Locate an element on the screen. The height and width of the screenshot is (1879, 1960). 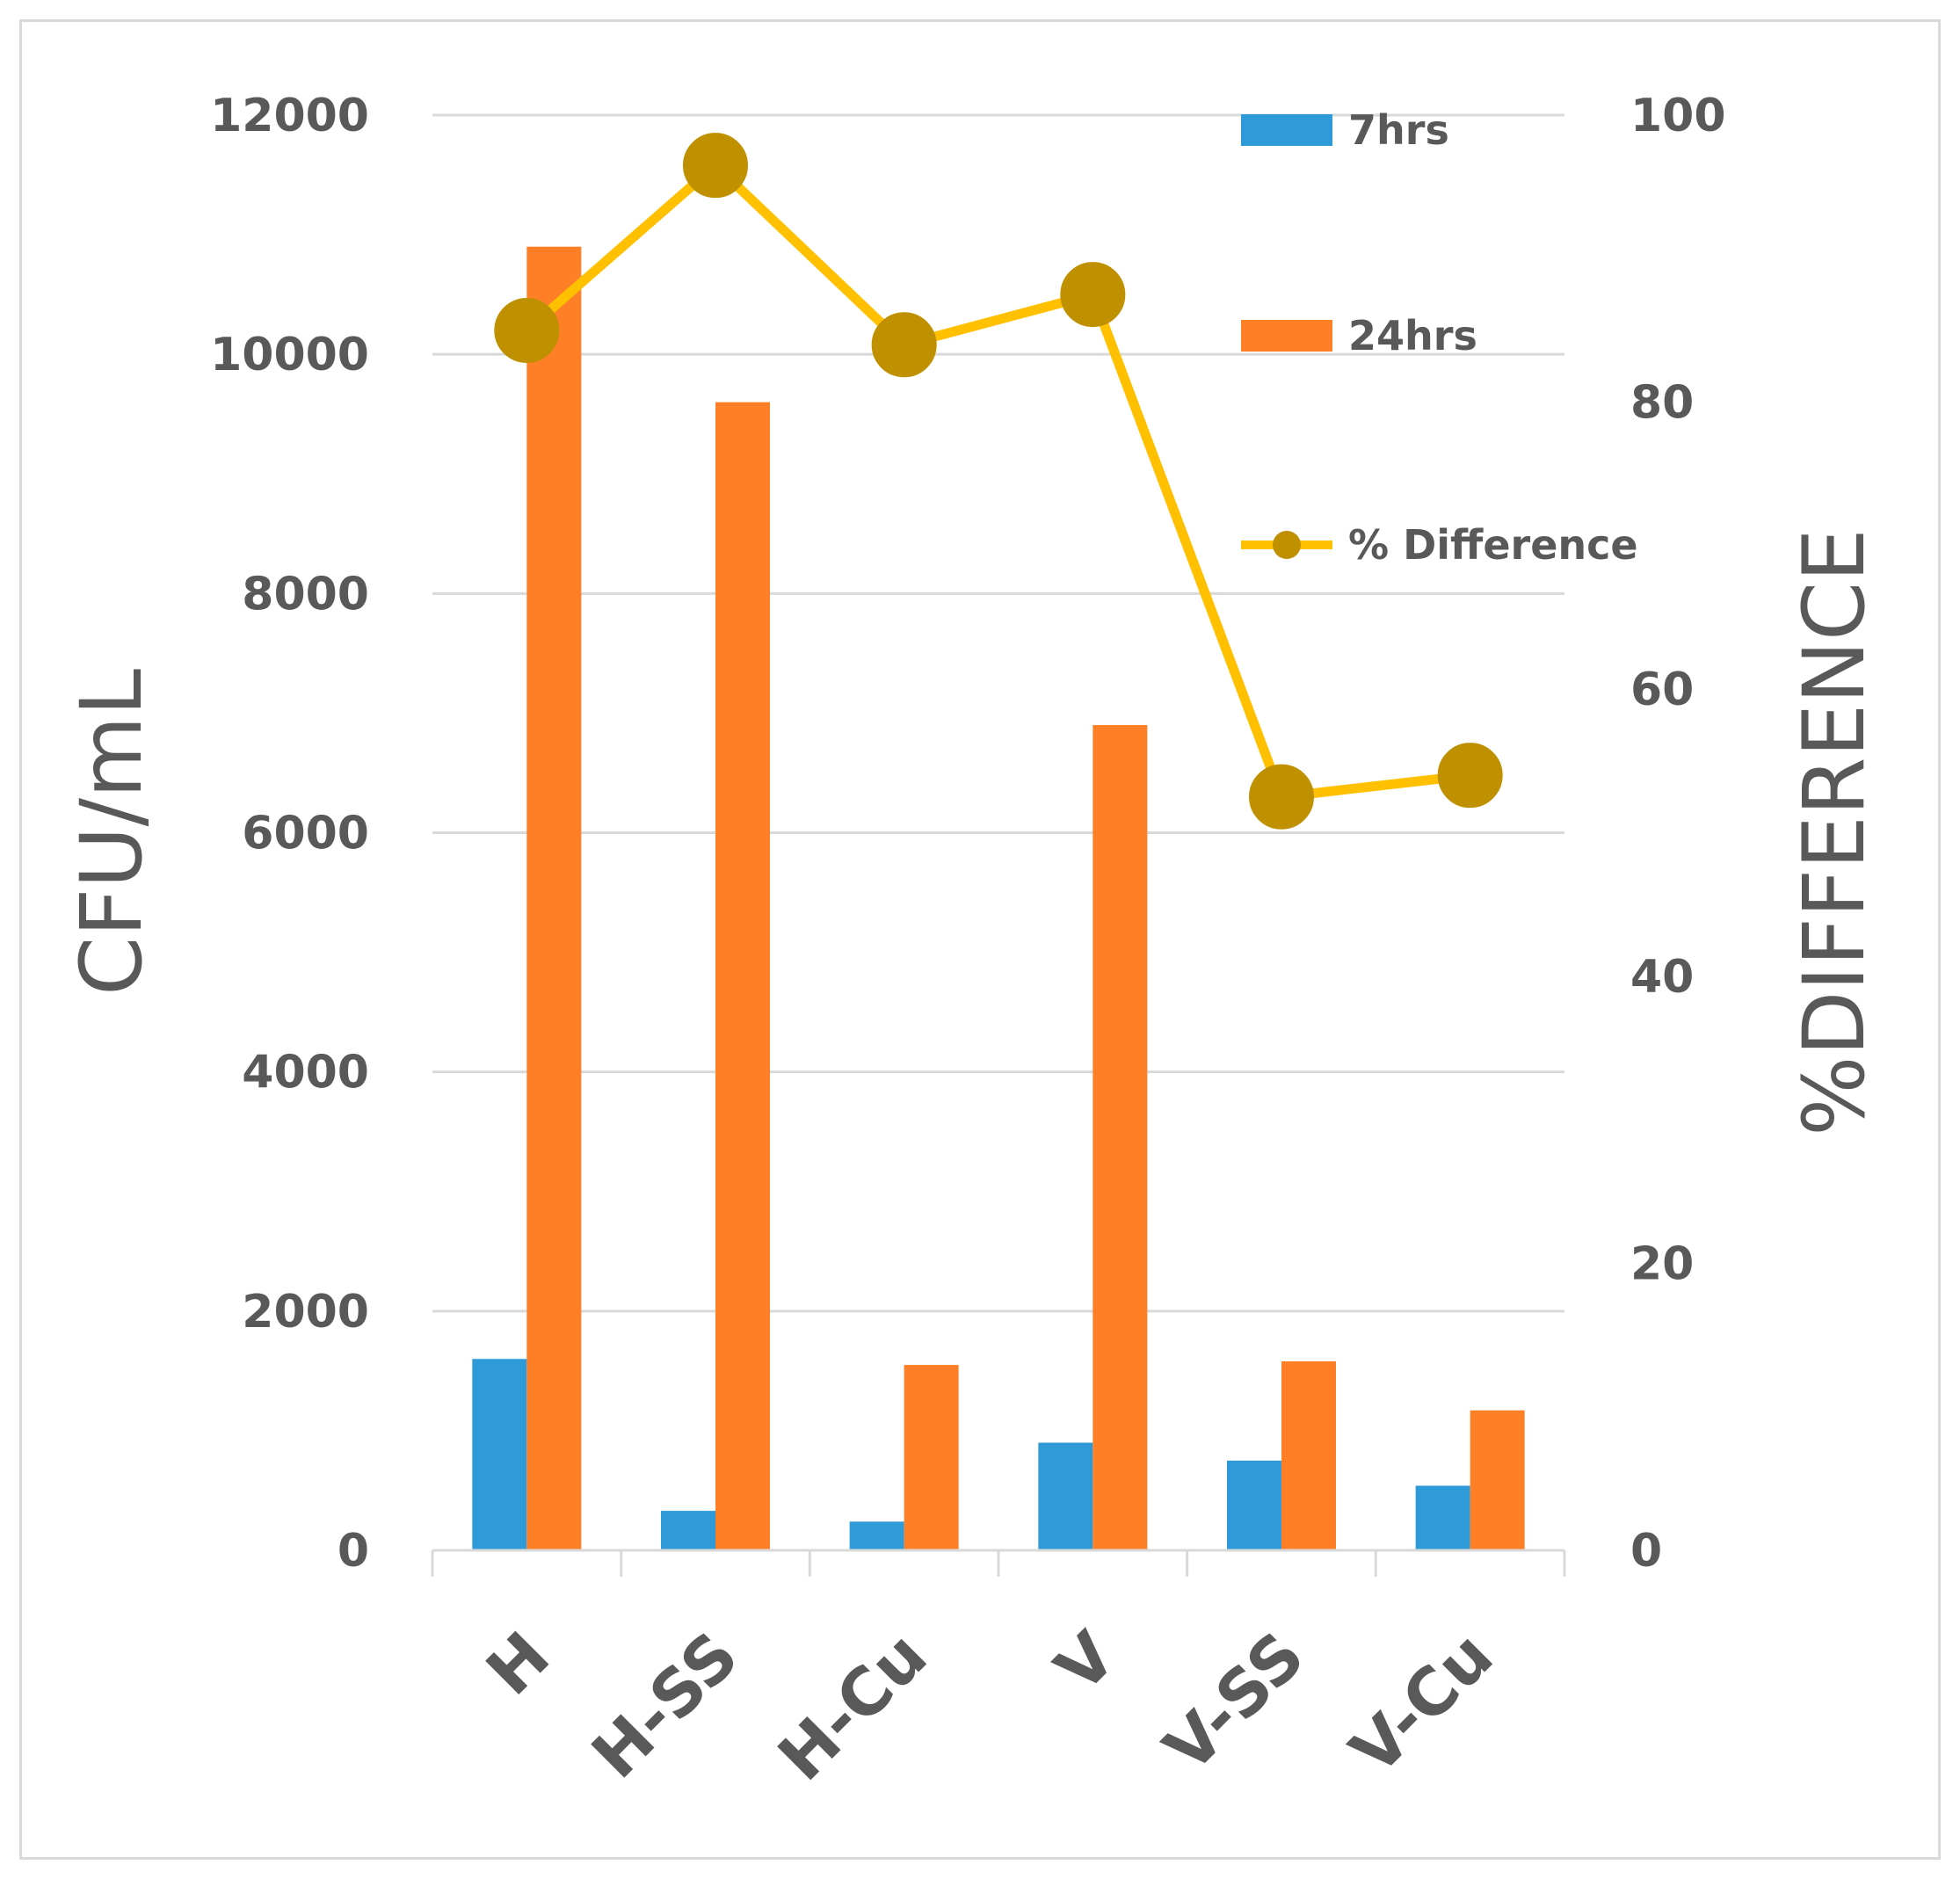
left-axis-ticks: 0 2000 4000 6000 8000 10000 12000 is located at coordinates (289, 834).